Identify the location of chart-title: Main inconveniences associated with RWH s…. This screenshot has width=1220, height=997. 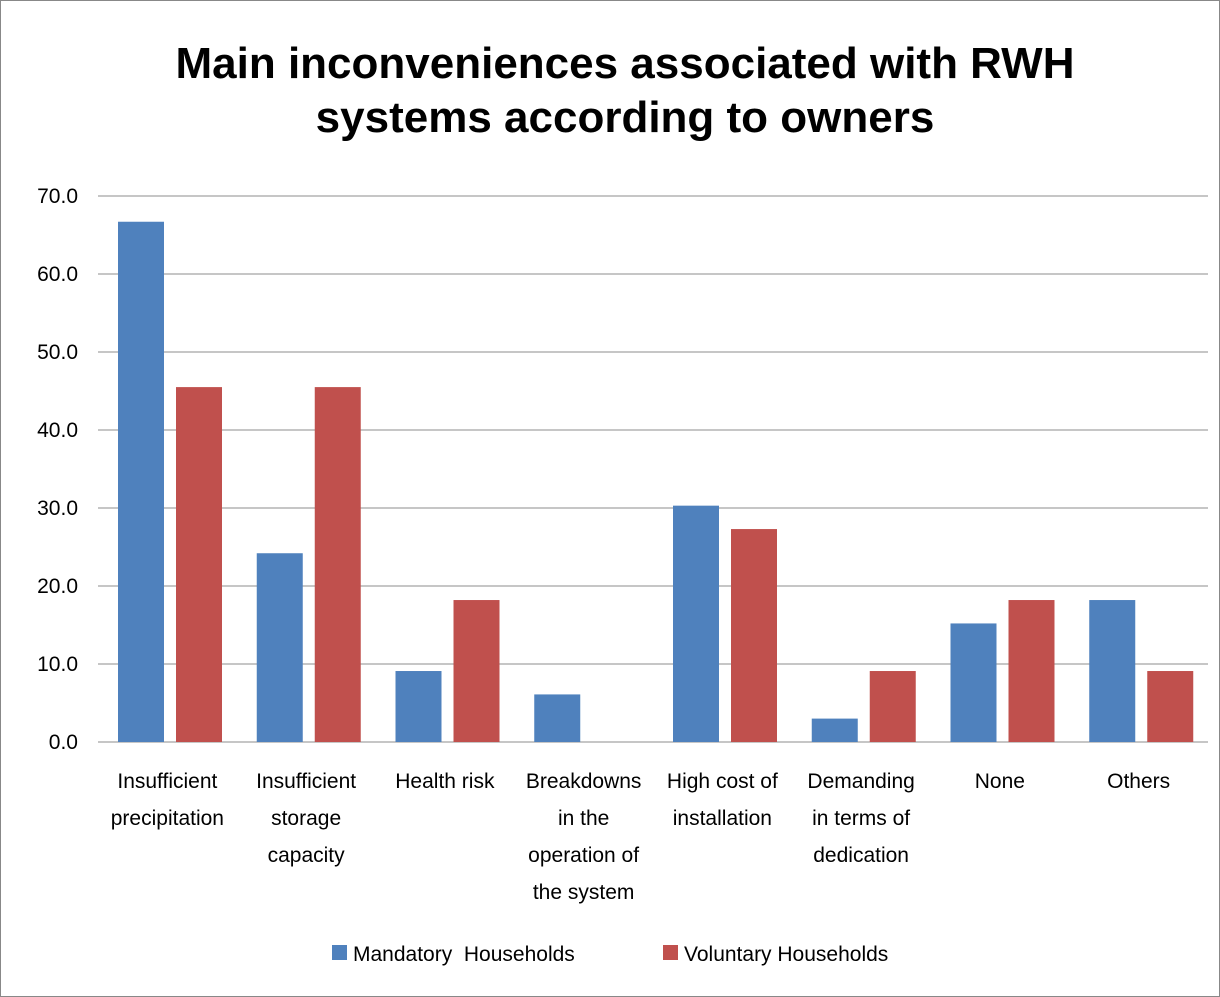
(625, 90).